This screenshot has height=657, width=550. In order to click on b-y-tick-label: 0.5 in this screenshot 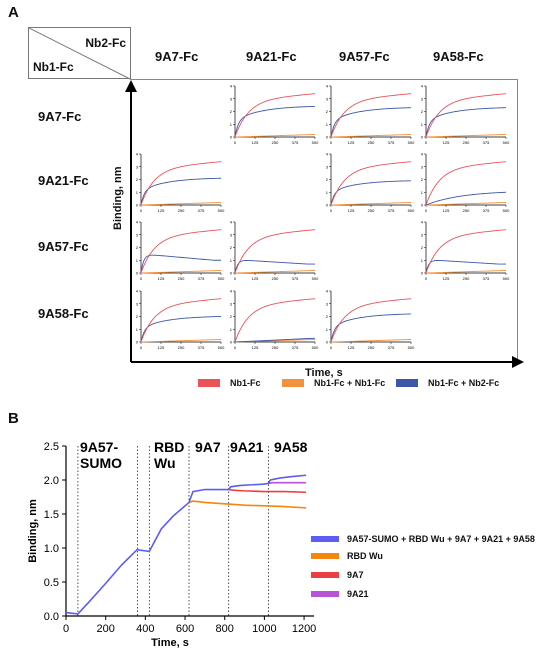, I will do `click(51, 583)`.